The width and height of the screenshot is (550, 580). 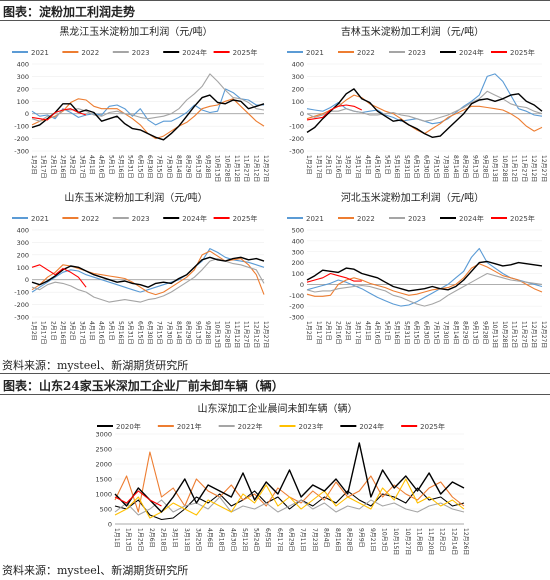 I want to click on x-tick-label: 6月30日, so click(x=149, y=166).